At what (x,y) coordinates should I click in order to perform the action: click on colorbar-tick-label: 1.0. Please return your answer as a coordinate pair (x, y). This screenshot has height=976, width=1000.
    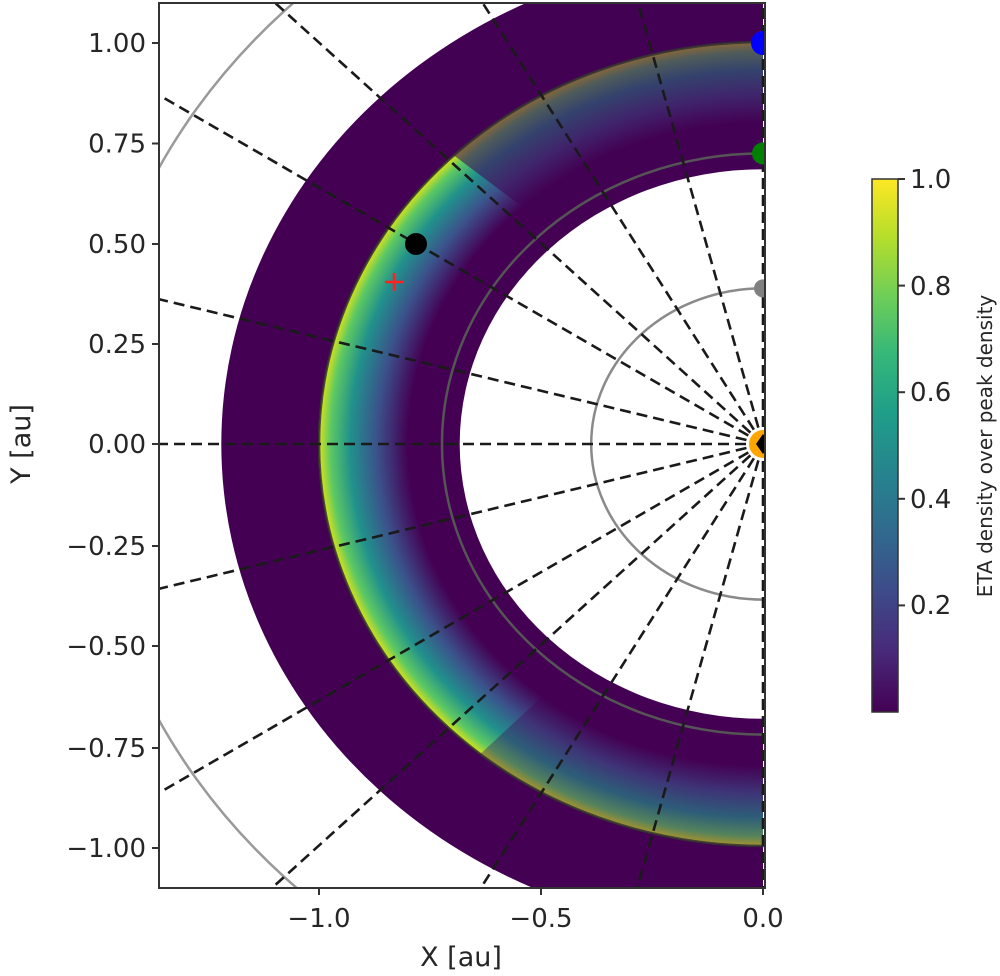
    Looking at the image, I should click on (930, 180).